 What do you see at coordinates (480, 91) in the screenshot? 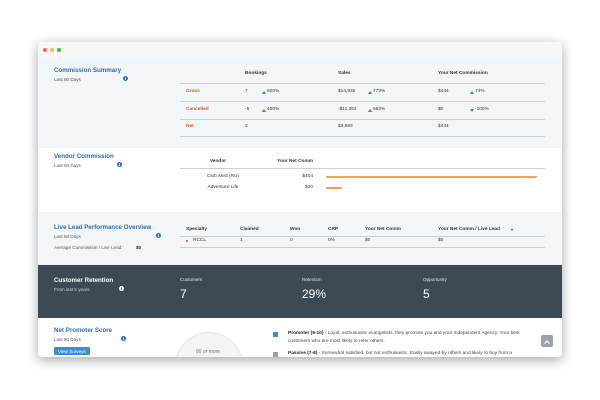
I see `change-value: 74%` at bounding box center [480, 91].